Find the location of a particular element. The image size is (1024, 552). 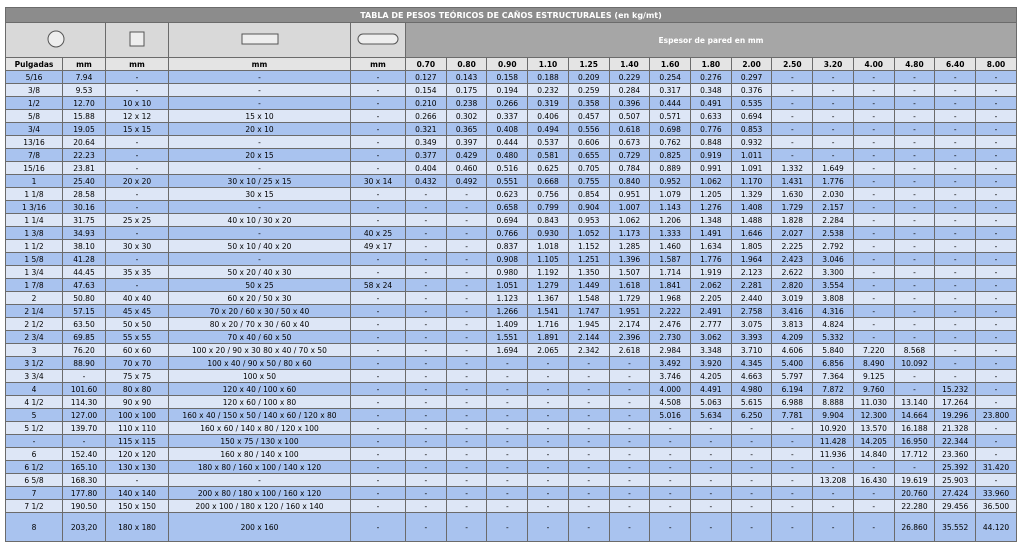

table-cell: 0.571 is located at coordinates (670, 116).